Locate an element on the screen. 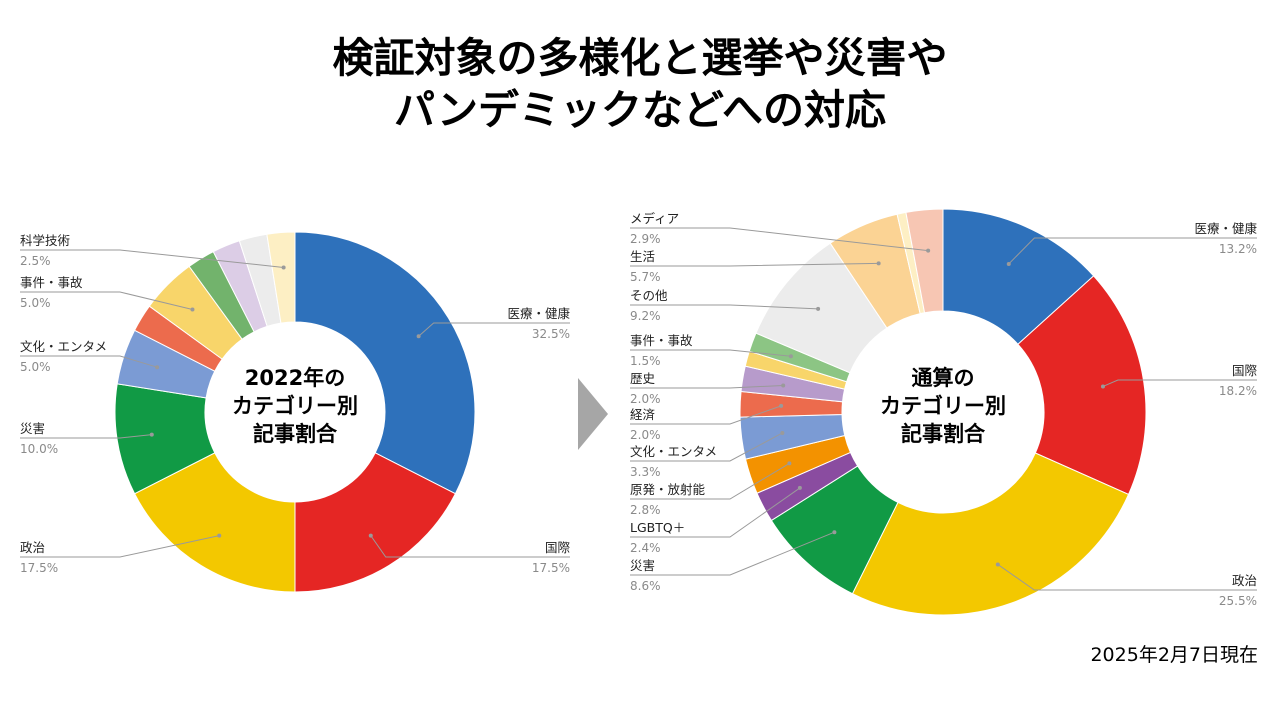 Image resolution: width=1280 pixels, height=720 pixels. title-line-2: パンデミックなどへの対応 is located at coordinates (640, 110).